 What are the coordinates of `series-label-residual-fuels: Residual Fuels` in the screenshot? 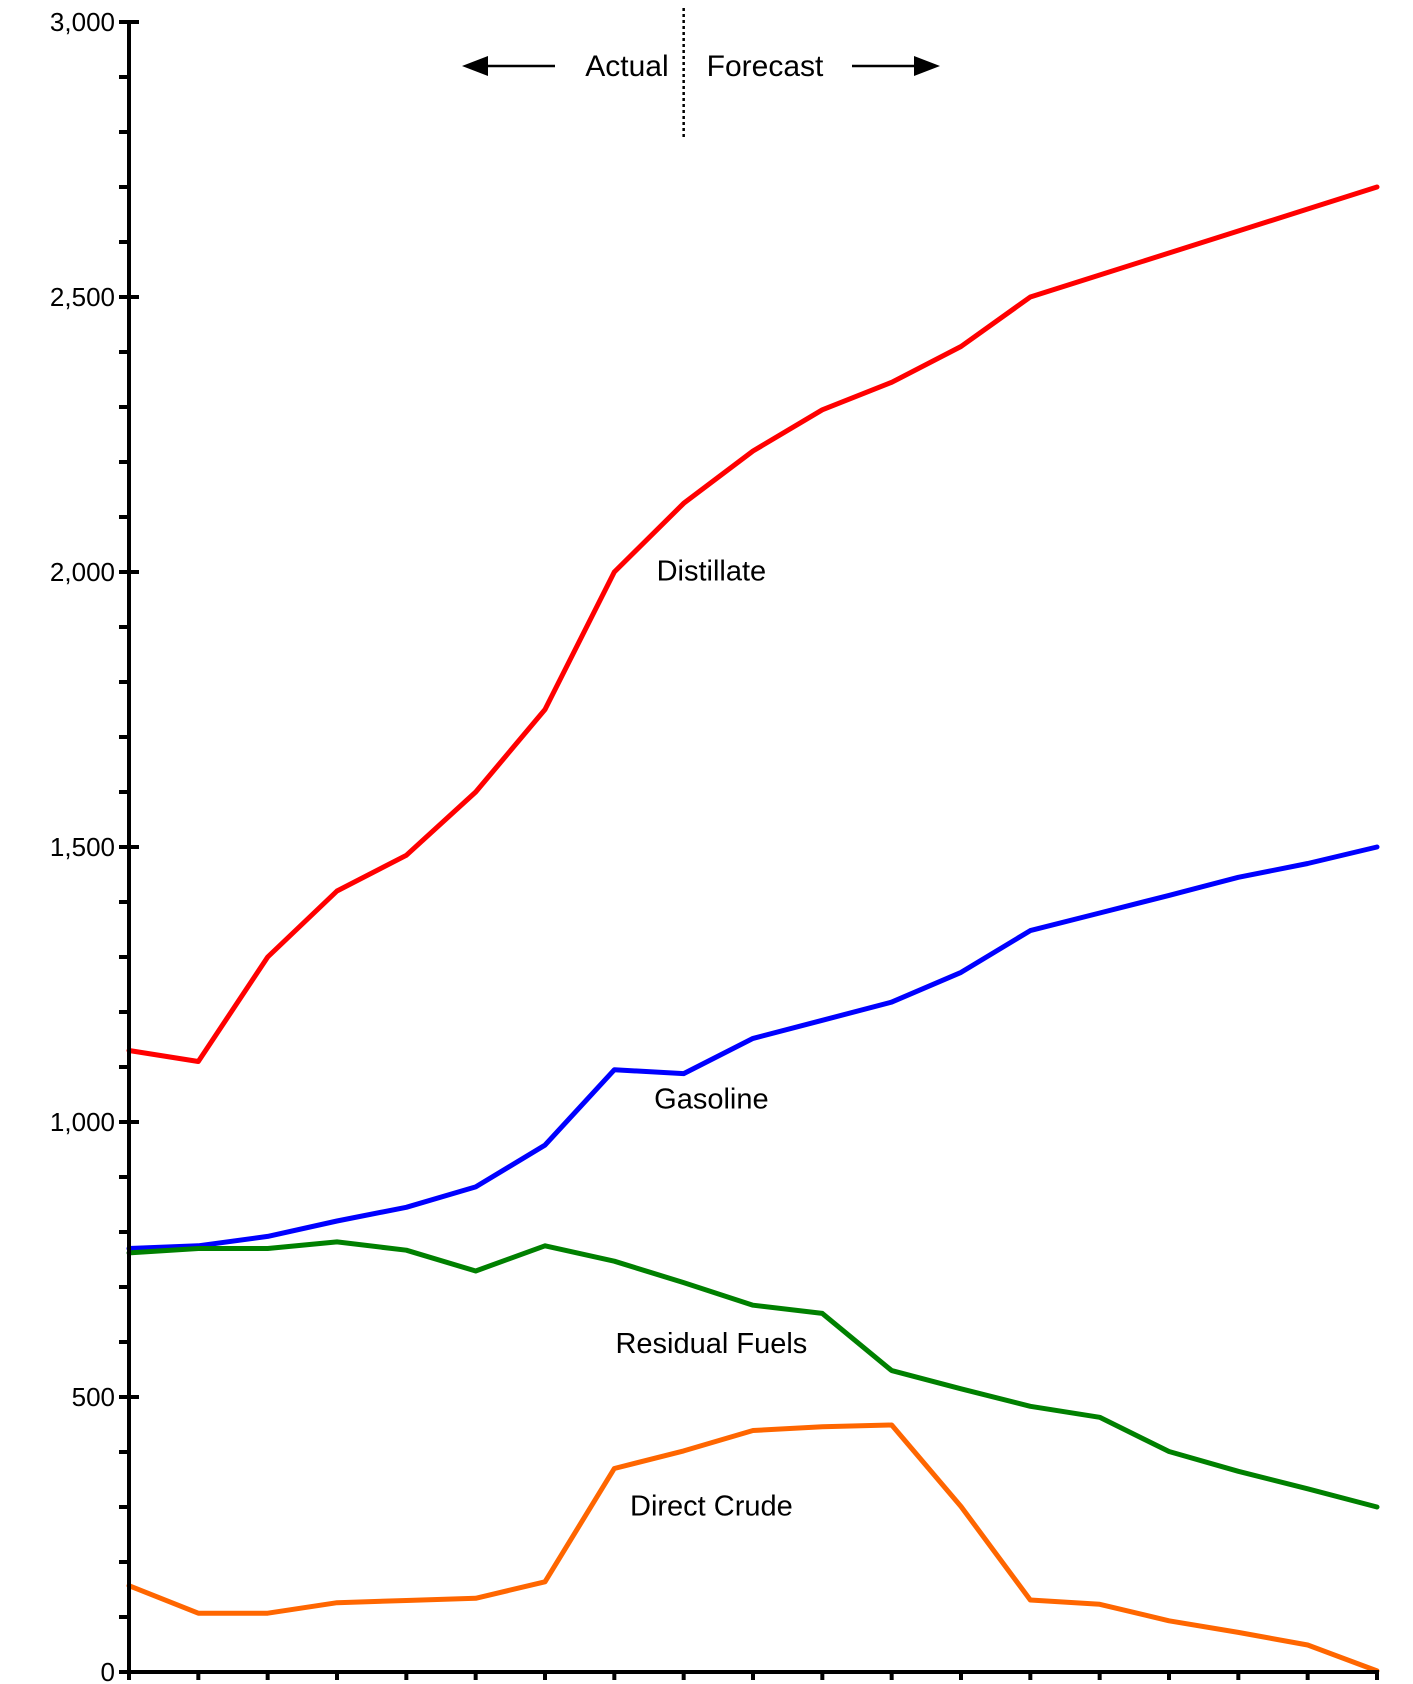 It's located at (711, 1344).